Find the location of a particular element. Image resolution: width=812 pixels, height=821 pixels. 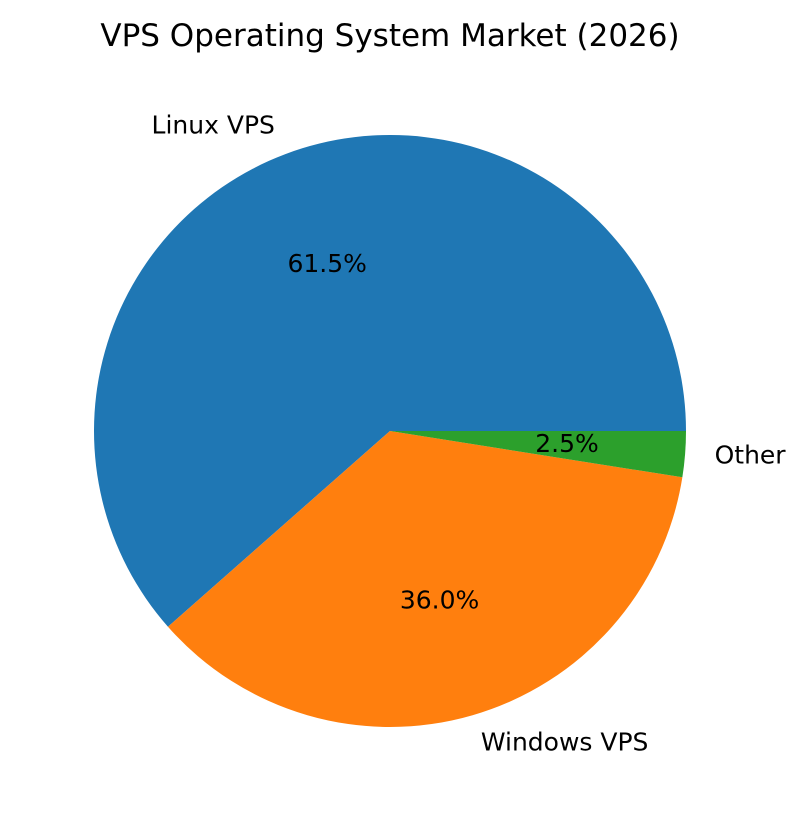

pie-slice-other is located at coordinates (538, 454).